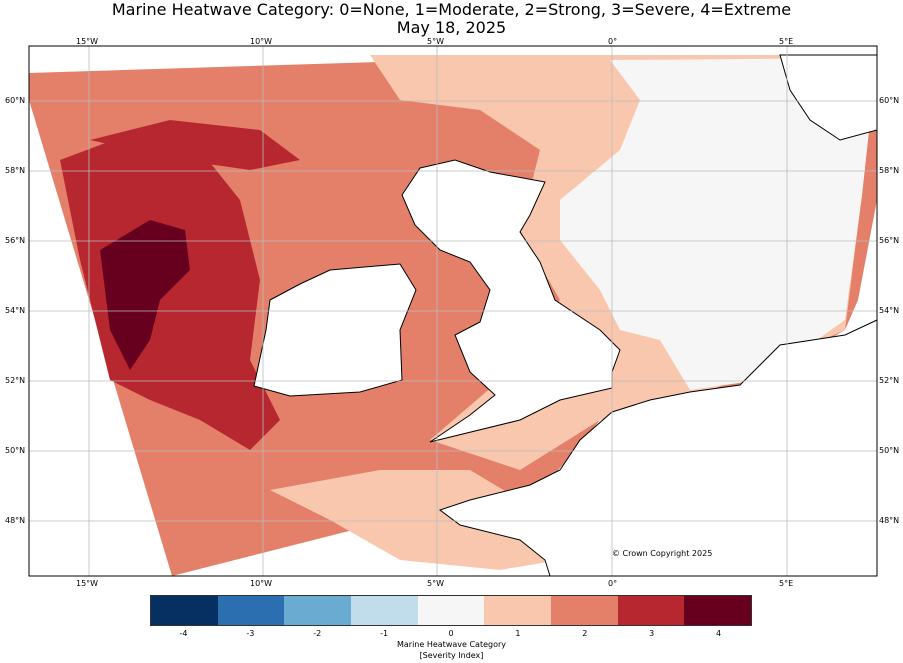 This screenshot has width=903, height=663. Describe the element at coordinates (195, 145) in the screenshot. I see `region-category-3b` at that location.